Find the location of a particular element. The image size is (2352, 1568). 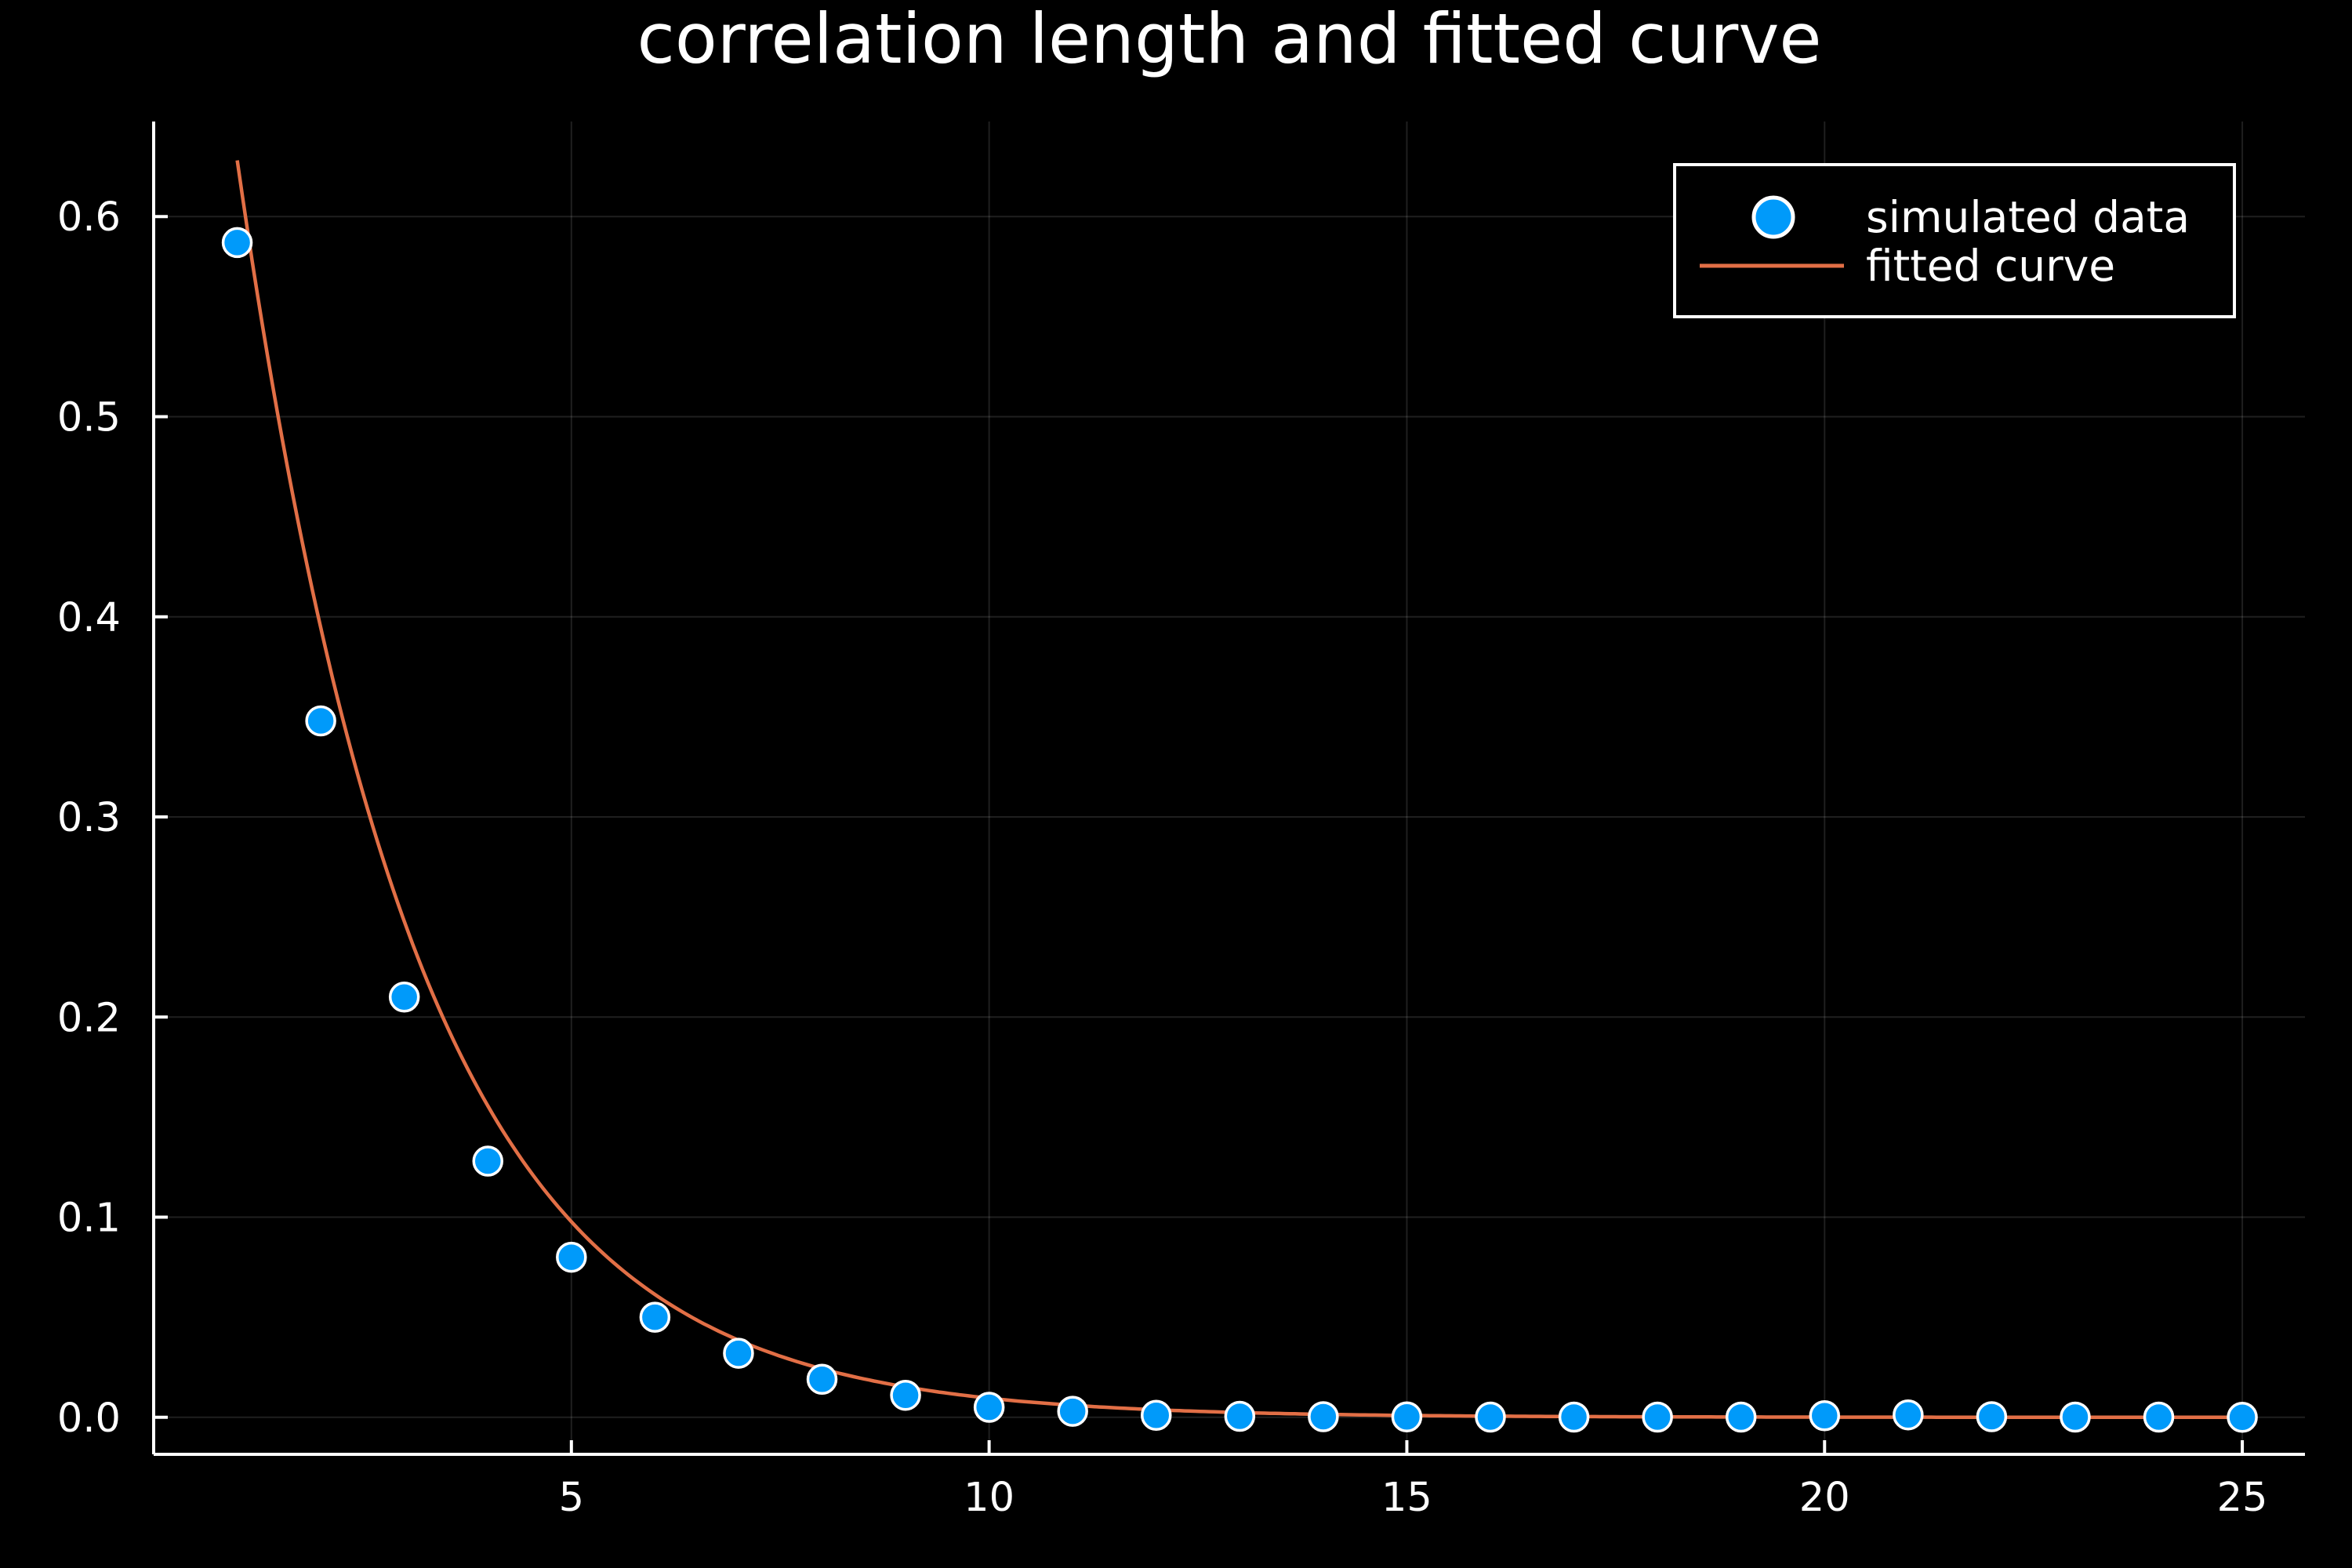

y-tick-label: 0.1 is located at coordinates (89, 1219).